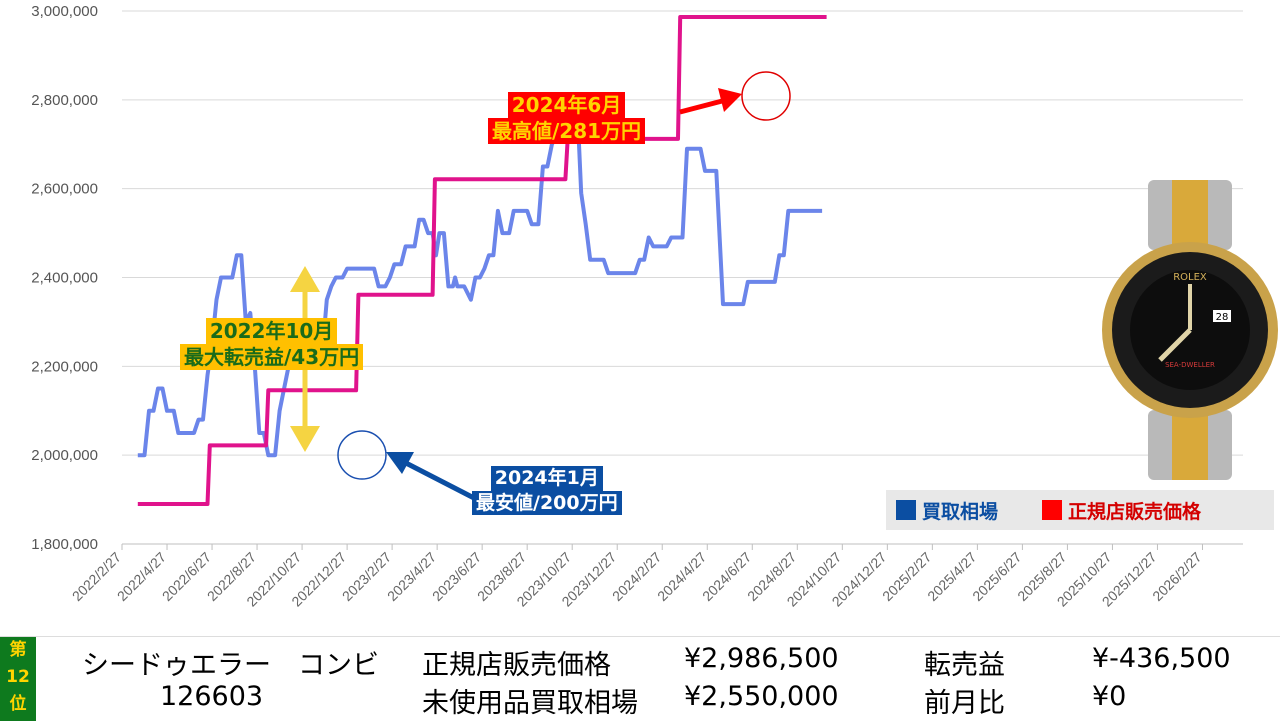 Image resolution: width=1280 pixels, height=721 pixels. What do you see at coordinates (1177, 577) in the screenshot?
I see `x-tick-label: 2026/2/27` at bounding box center [1177, 577].